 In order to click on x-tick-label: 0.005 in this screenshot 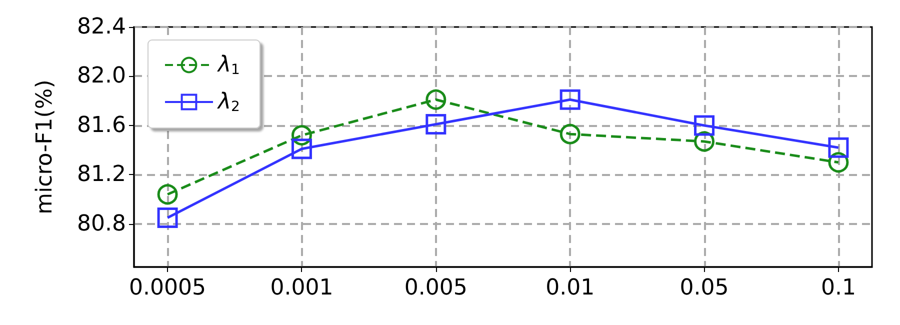, I will do `click(436, 288)`.